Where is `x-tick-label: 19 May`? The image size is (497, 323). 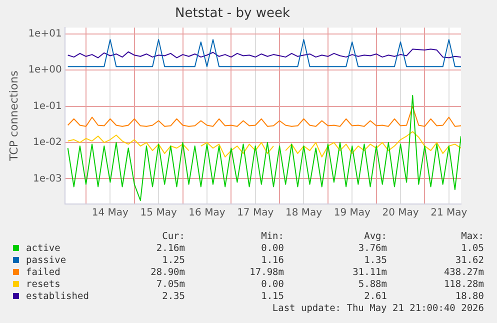 x-tick-label: 19 May is located at coordinates (352, 213).